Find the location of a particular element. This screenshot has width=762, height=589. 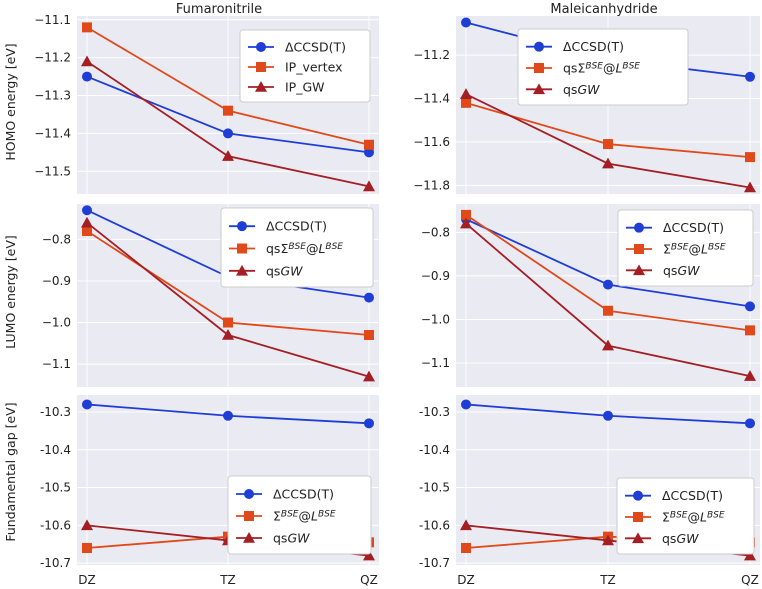

xtick-label: TZ is located at coordinates (607, 580).